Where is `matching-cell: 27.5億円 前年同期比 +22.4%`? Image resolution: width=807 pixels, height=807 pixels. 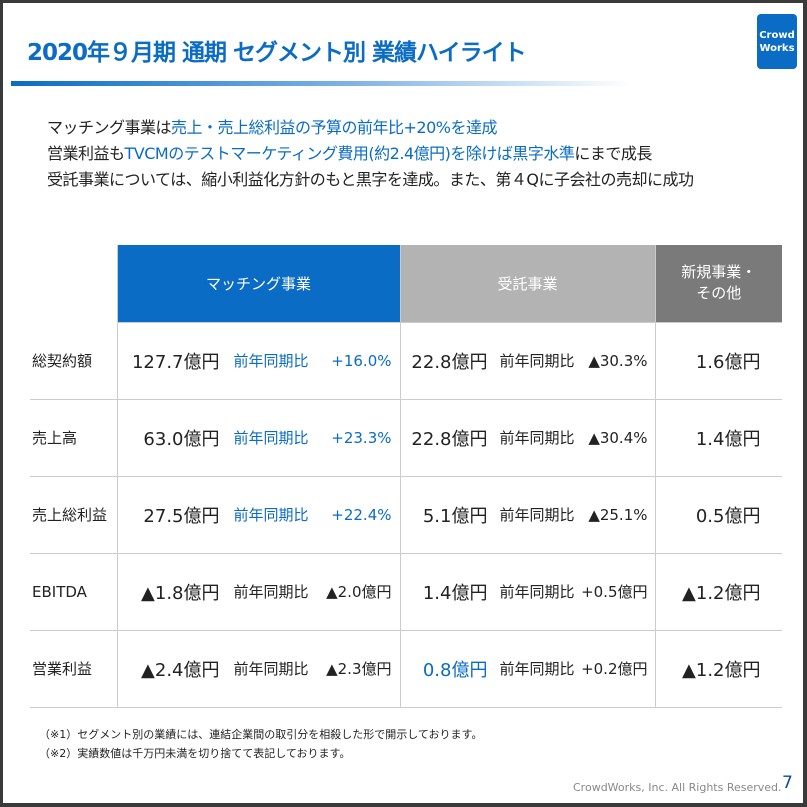
matching-cell: 27.5億円 前年同期比 +22.4% is located at coordinates (258, 515).